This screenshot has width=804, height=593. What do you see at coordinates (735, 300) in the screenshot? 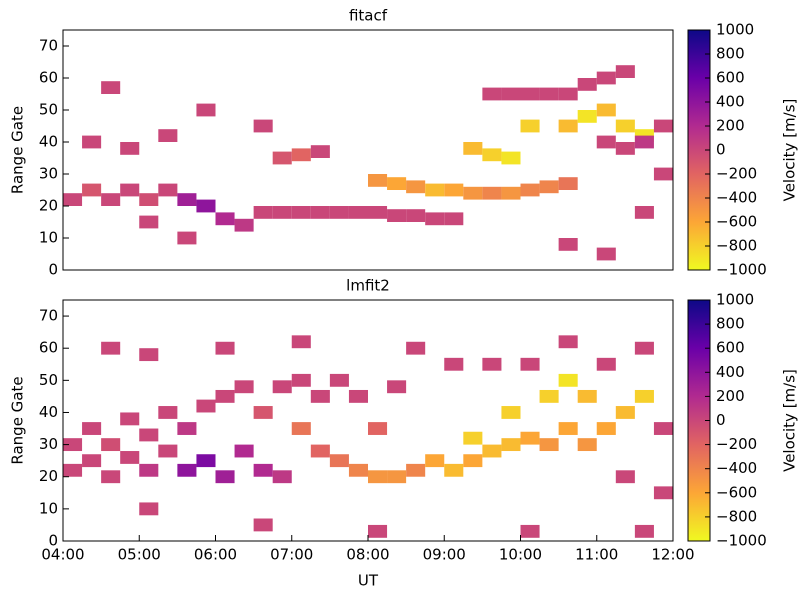
I see `colorbar-tick-label: 1000` at bounding box center [735, 300].